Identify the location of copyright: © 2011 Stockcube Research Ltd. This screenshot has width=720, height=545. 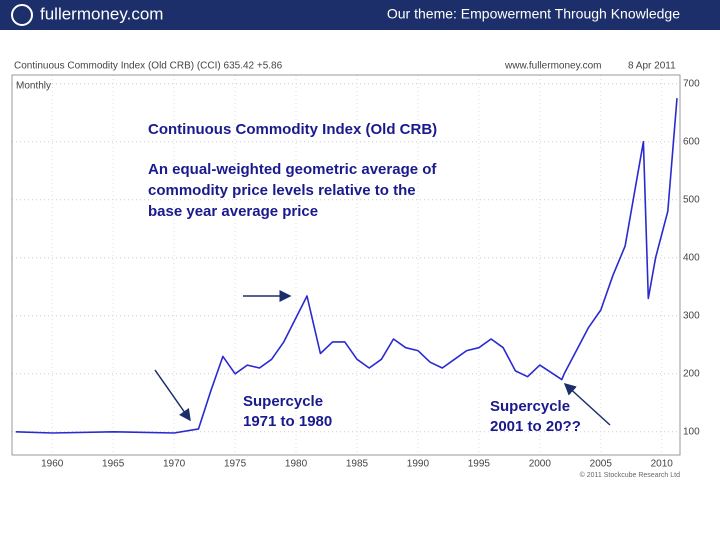
(630, 475).